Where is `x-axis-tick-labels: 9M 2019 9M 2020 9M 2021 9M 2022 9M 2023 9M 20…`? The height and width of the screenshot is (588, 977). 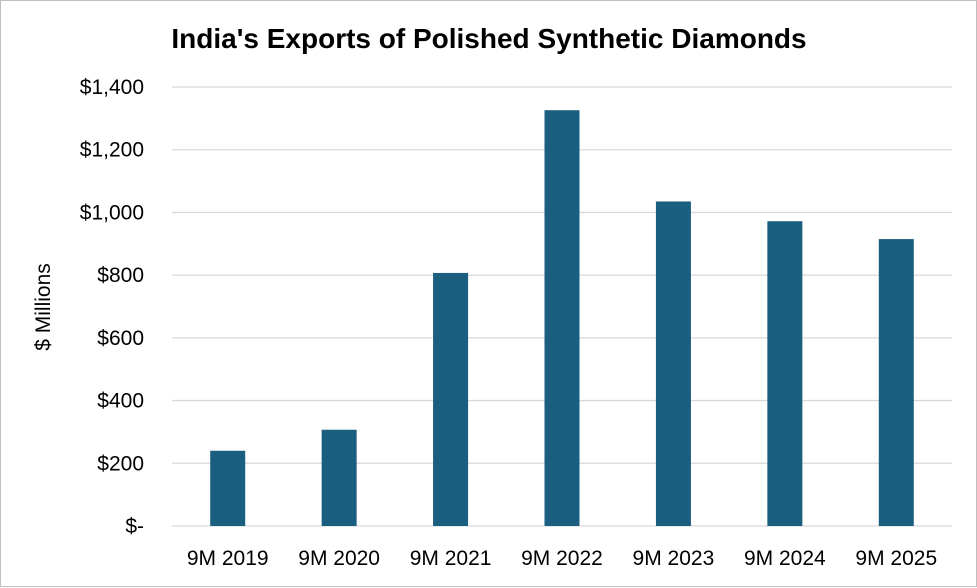 x-axis-tick-labels: 9M 2019 9M 2020 9M 2021 9M 2022 9M 2023 9M 20… is located at coordinates (562, 558).